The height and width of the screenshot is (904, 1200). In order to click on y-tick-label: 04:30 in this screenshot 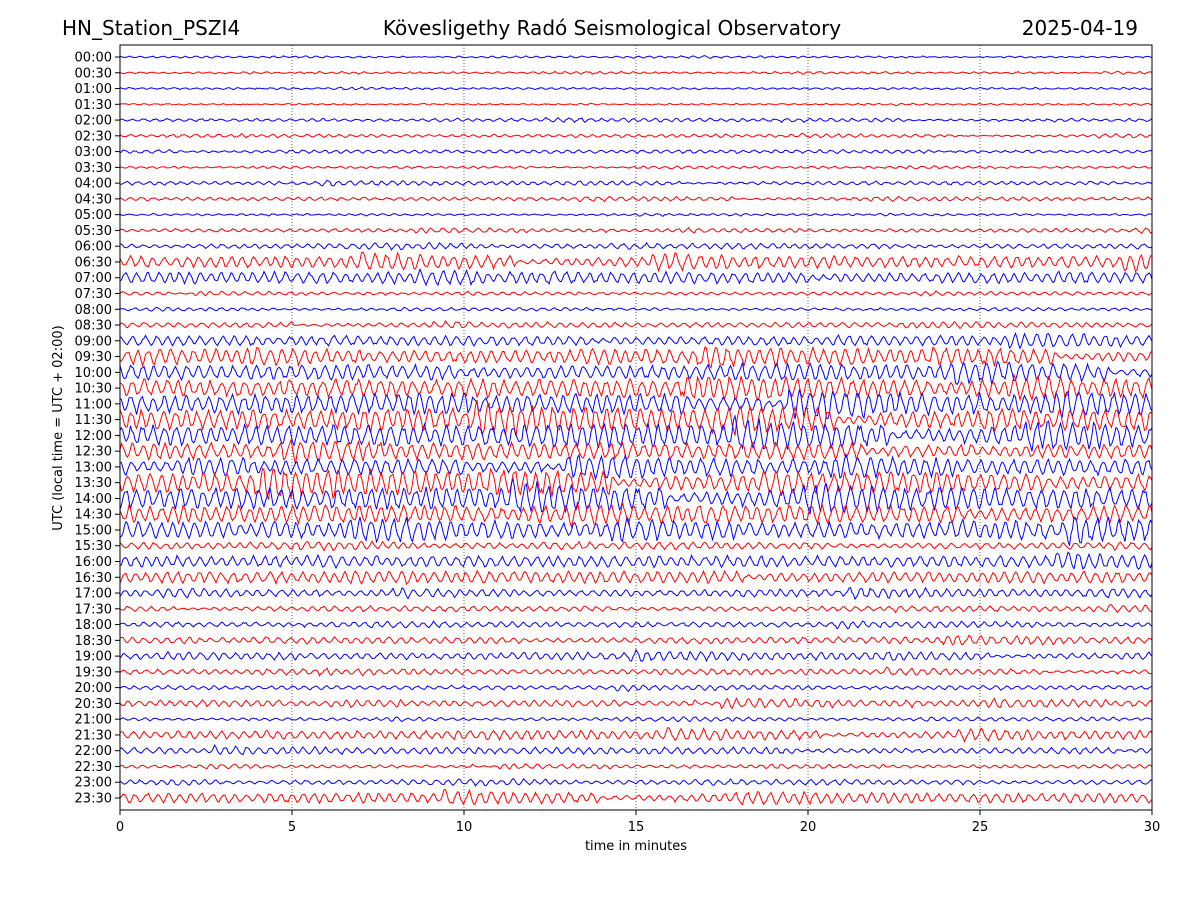, I will do `click(93, 199)`.